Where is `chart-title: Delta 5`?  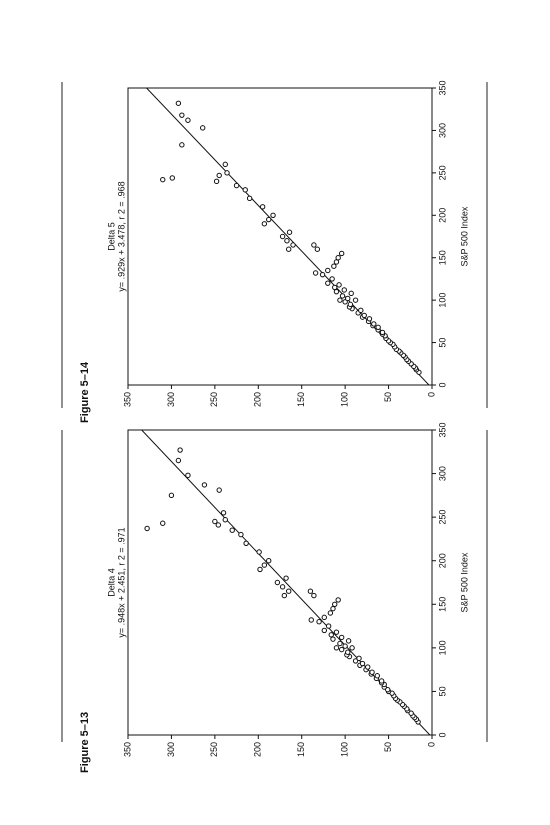
chart-title: Delta 5 is located at coordinates (111, 236).